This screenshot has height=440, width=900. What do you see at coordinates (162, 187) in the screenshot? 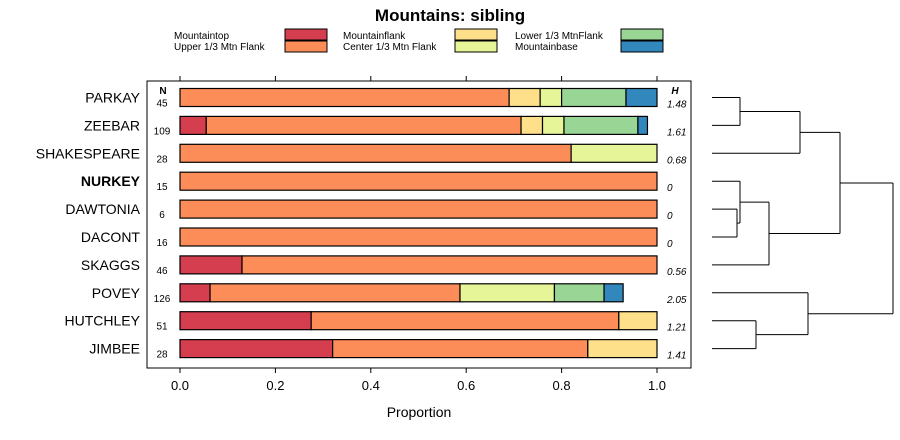
I see `row-n-value: 15` at bounding box center [162, 187].